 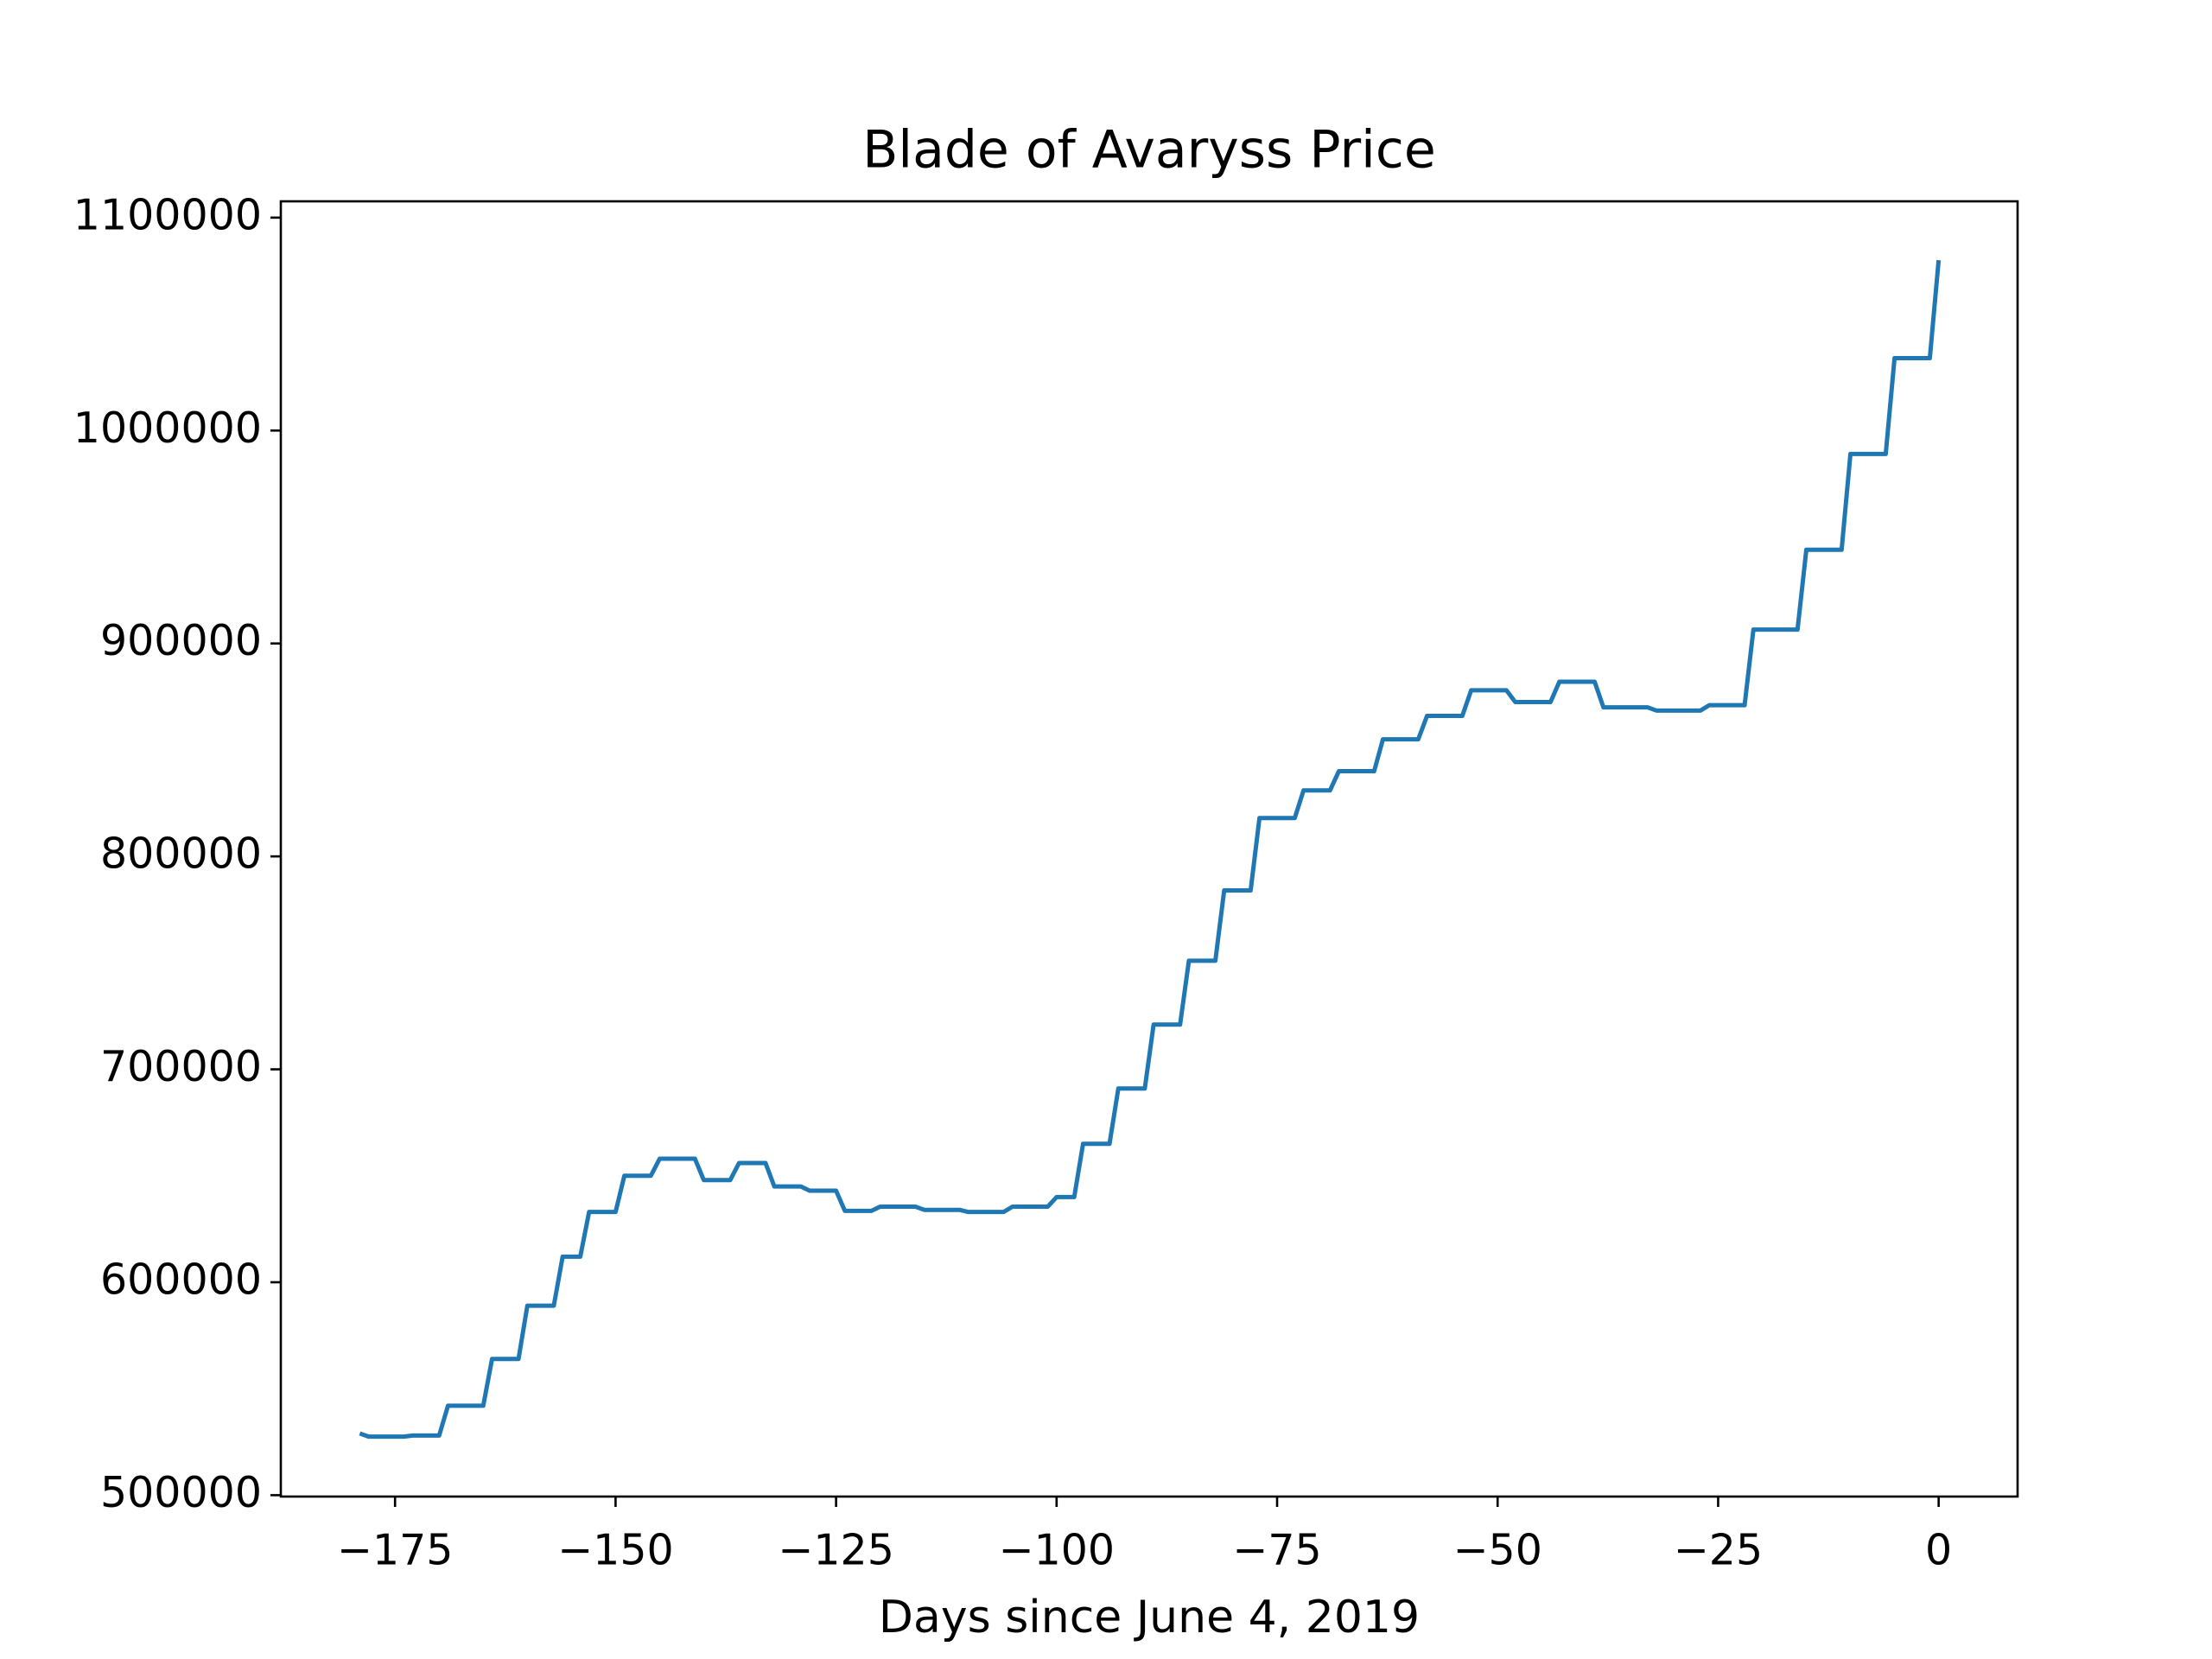 What do you see at coordinates (615, 1550) in the screenshot?
I see `x-tick-label: −150` at bounding box center [615, 1550].